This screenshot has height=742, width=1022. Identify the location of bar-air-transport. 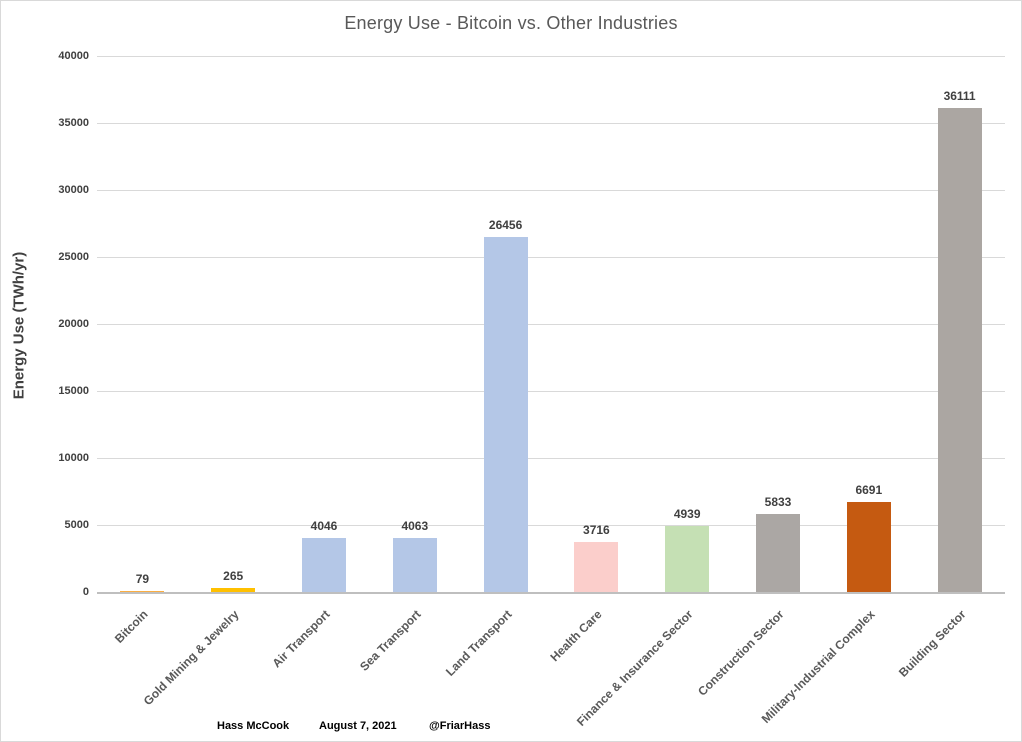
(324, 565).